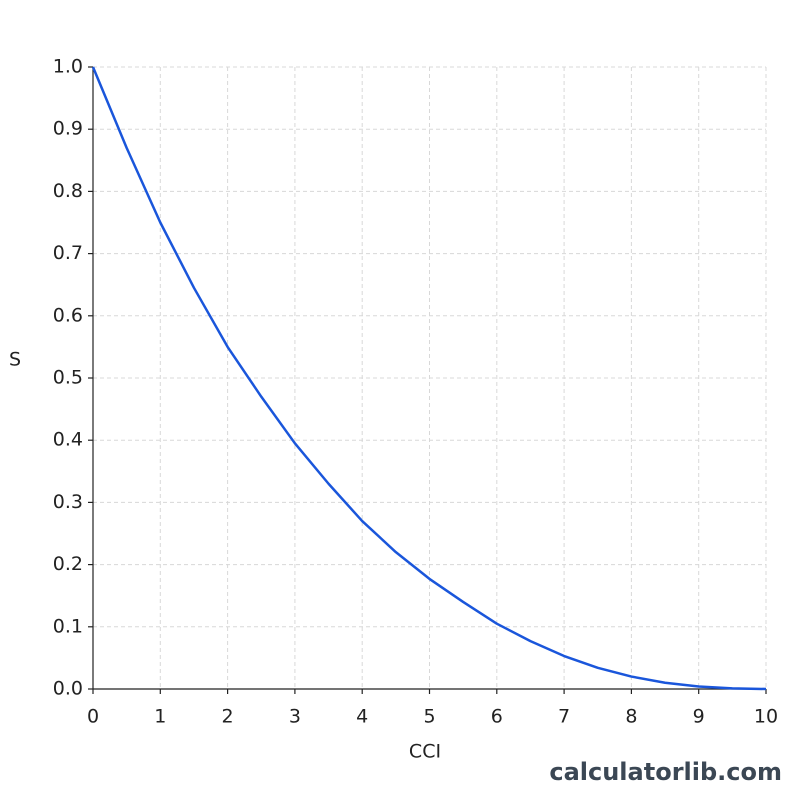 The image size is (800, 800). I want to click on y-axis-label: S, so click(15, 360).